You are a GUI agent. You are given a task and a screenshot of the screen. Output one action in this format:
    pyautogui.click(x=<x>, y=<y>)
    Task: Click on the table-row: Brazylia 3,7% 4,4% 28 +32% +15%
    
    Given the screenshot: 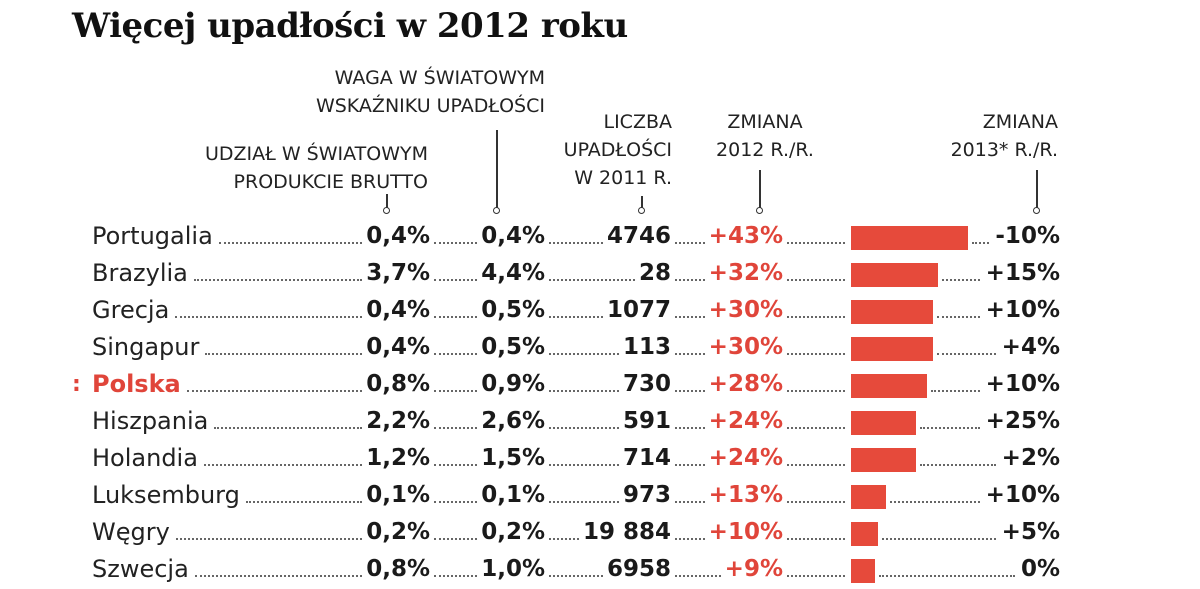 What is the action you would take?
    pyautogui.click(x=600, y=273)
    